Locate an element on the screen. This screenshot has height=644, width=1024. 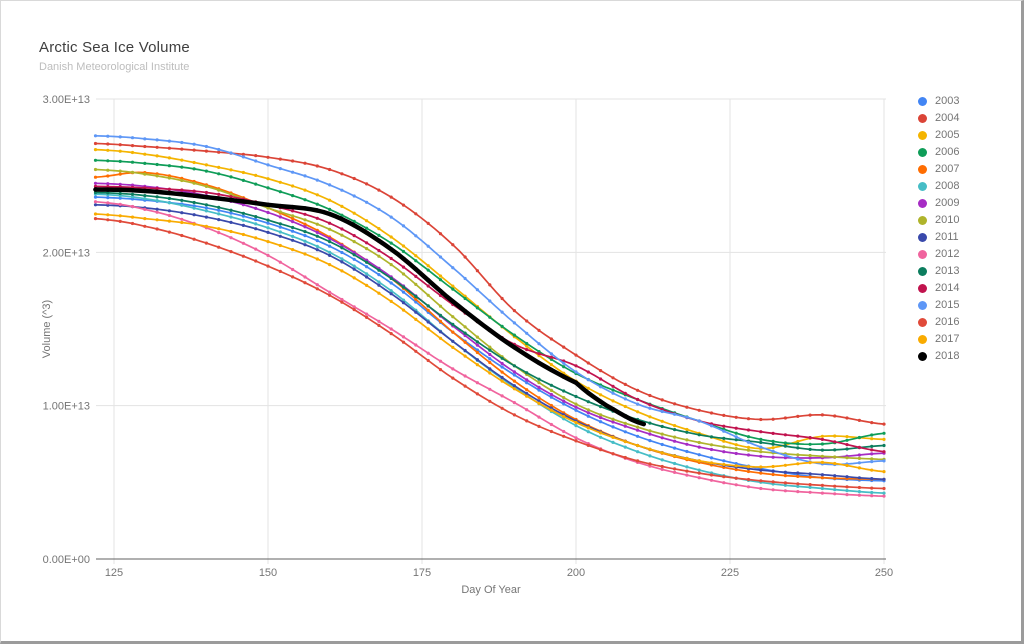
legend-swatch-2013 is located at coordinates (922, 271).